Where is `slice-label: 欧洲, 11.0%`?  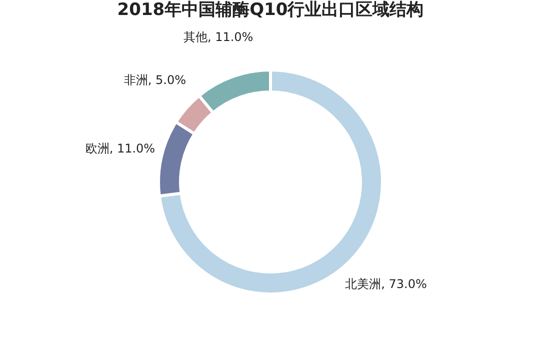 slice-label: 欧洲, 11.0% is located at coordinates (120, 148).